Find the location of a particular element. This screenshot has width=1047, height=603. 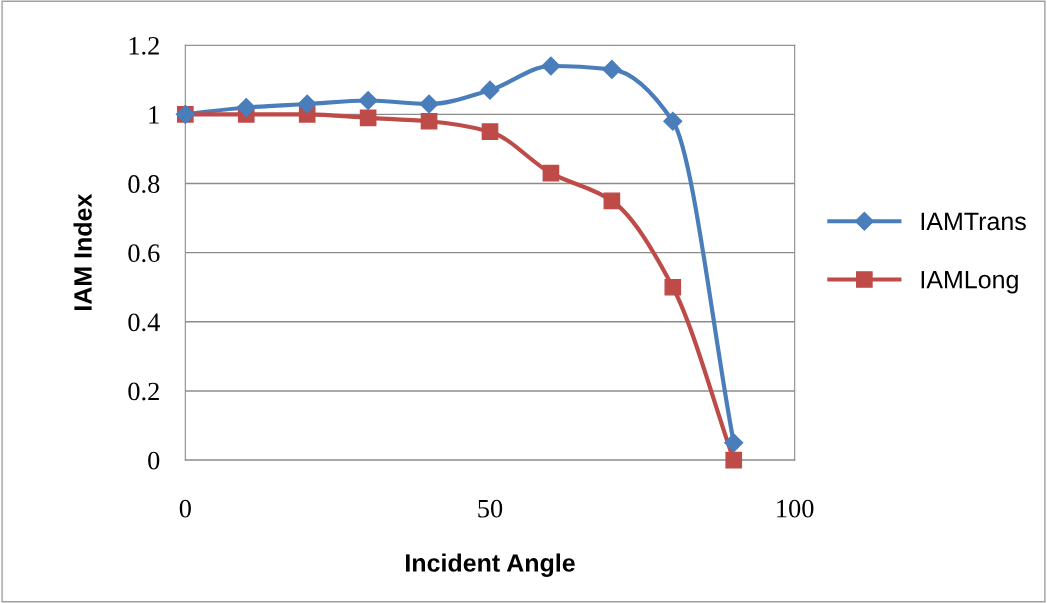

y-tick-label: 0.4 is located at coordinates (144, 322).